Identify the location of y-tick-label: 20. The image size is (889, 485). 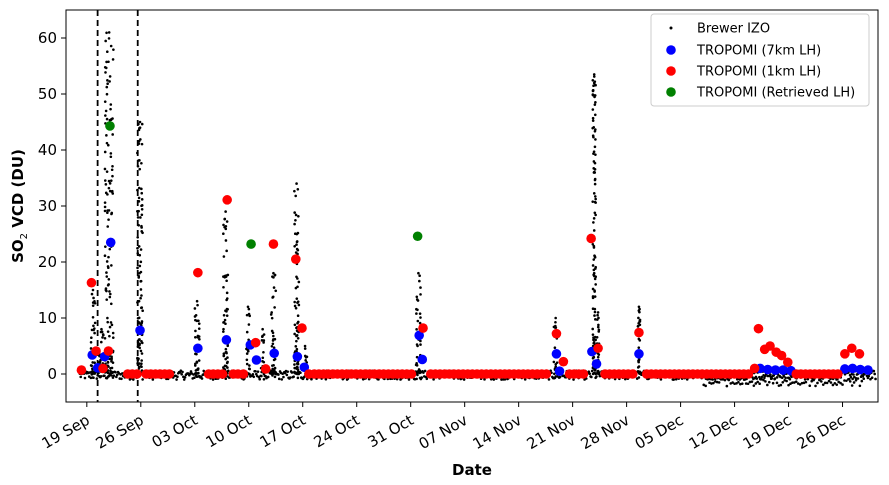
(47, 262).